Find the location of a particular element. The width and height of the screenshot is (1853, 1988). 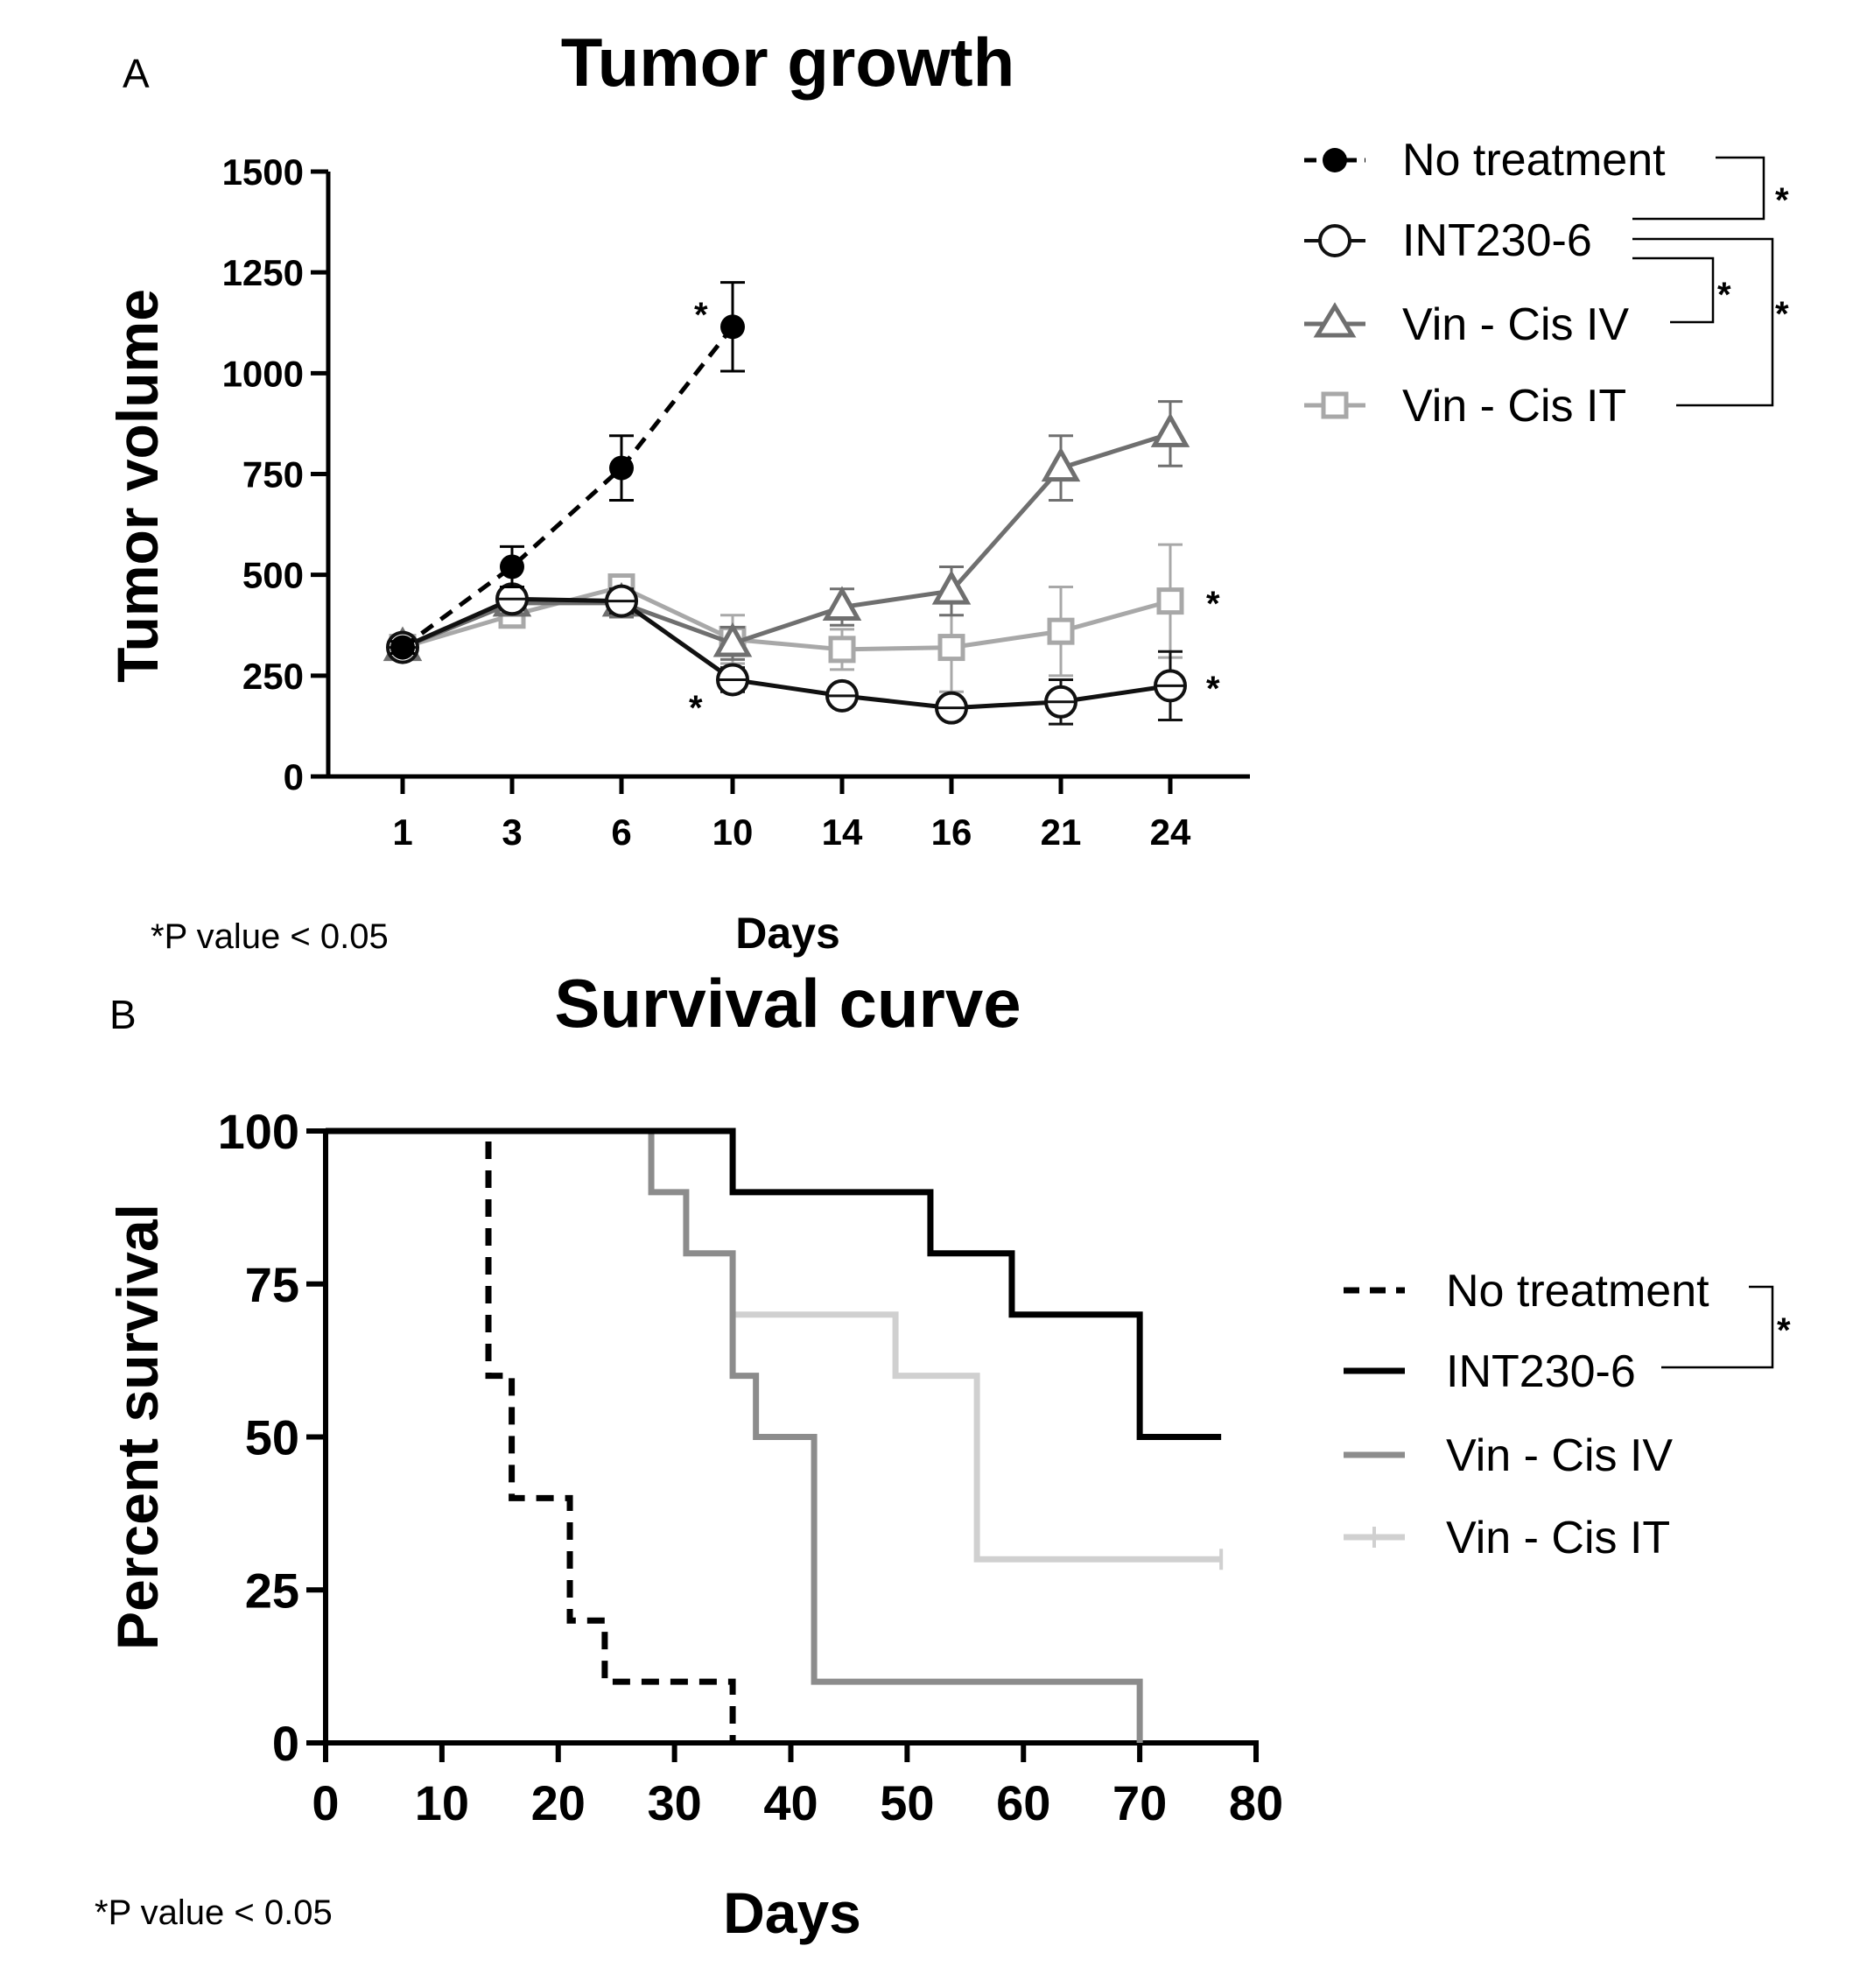

b-xtick-label: 60 is located at coordinates (1023, 1802).